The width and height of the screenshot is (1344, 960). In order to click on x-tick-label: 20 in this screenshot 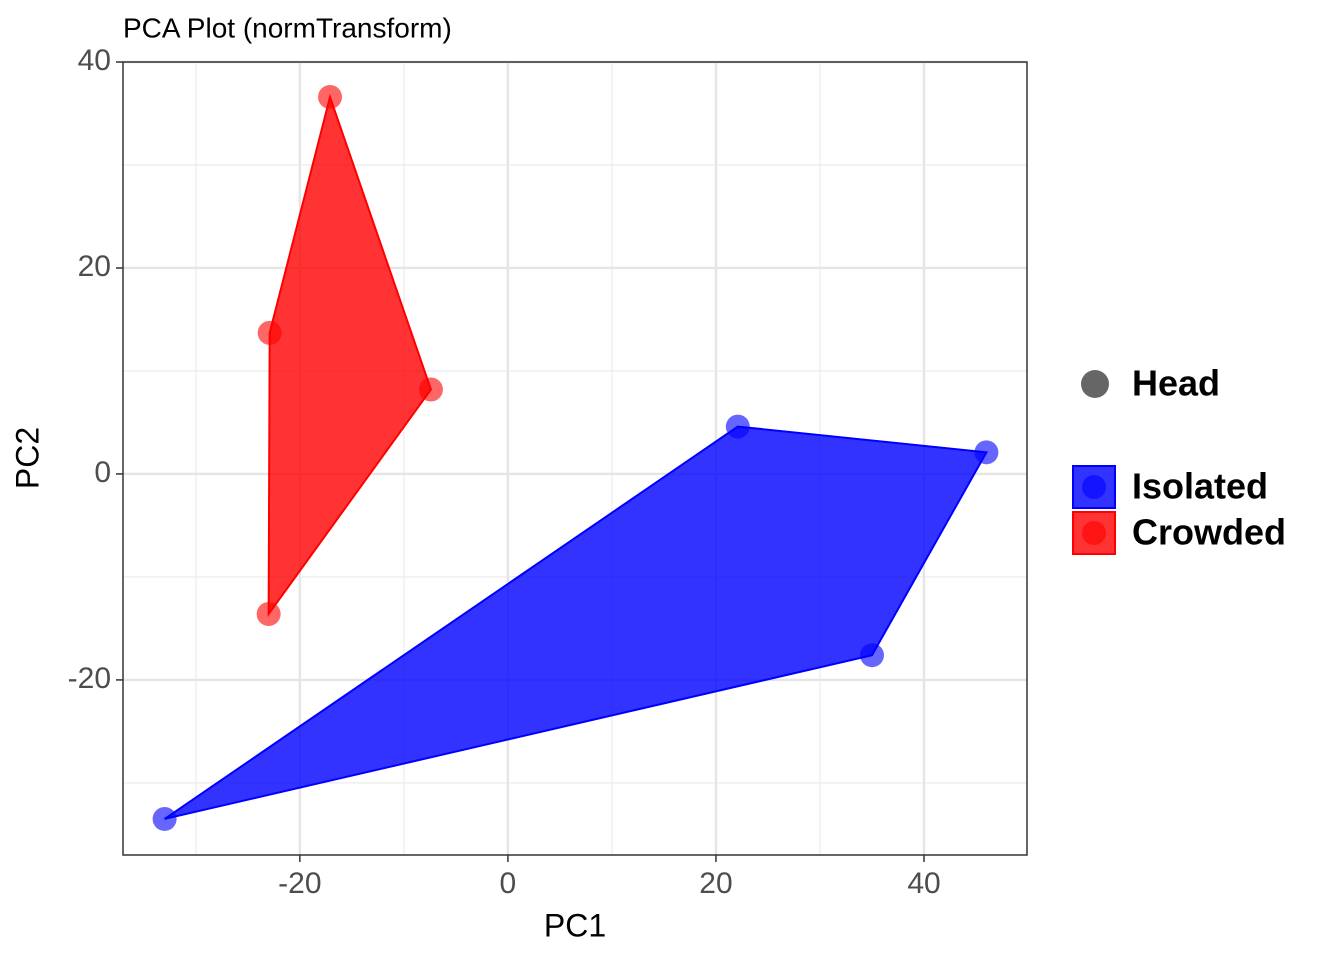, I will do `click(715, 883)`.